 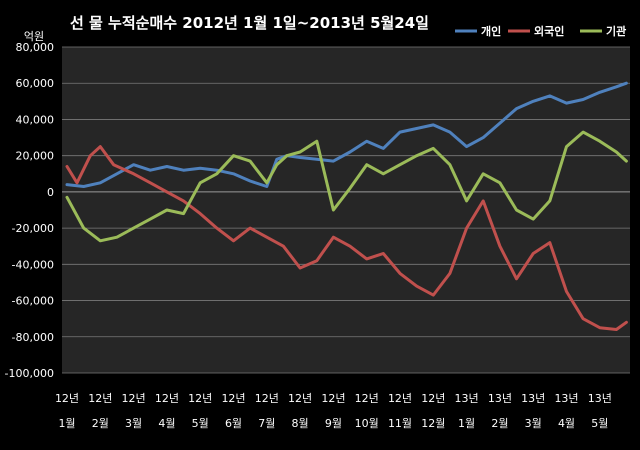 What do you see at coordinates (433, 423) in the screenshot?
I see `x-tick-month-label: 12월` at bounding box center [433, 423].